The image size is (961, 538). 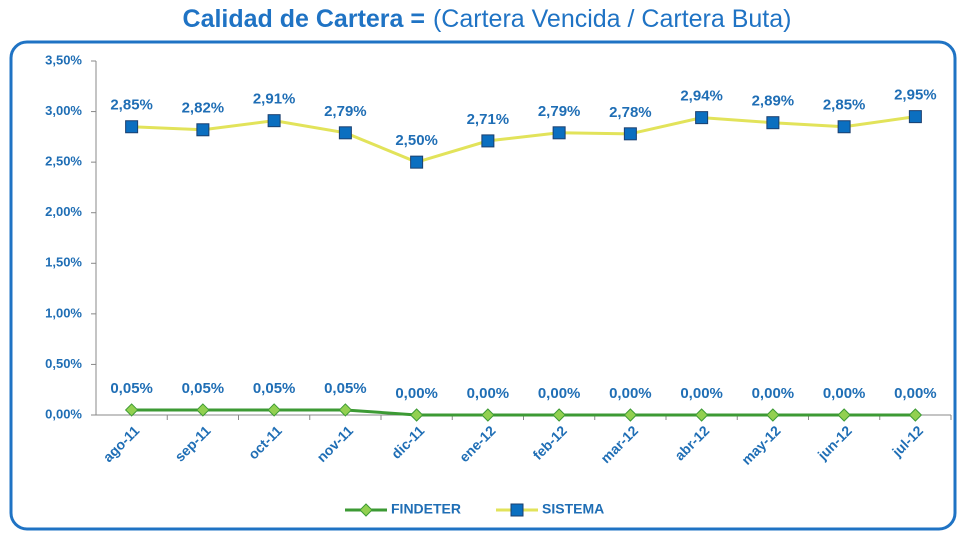 What do you see at coordinates (274, 99) in the screenshot?
I see `data-label: 2,91%` at bounding box center [274, 99].